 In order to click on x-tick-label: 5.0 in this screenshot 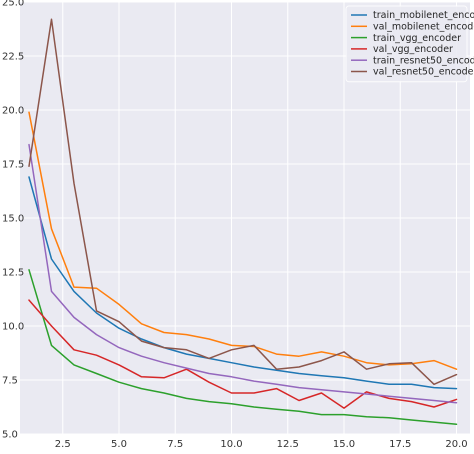, I will do `click(119, 444)`.